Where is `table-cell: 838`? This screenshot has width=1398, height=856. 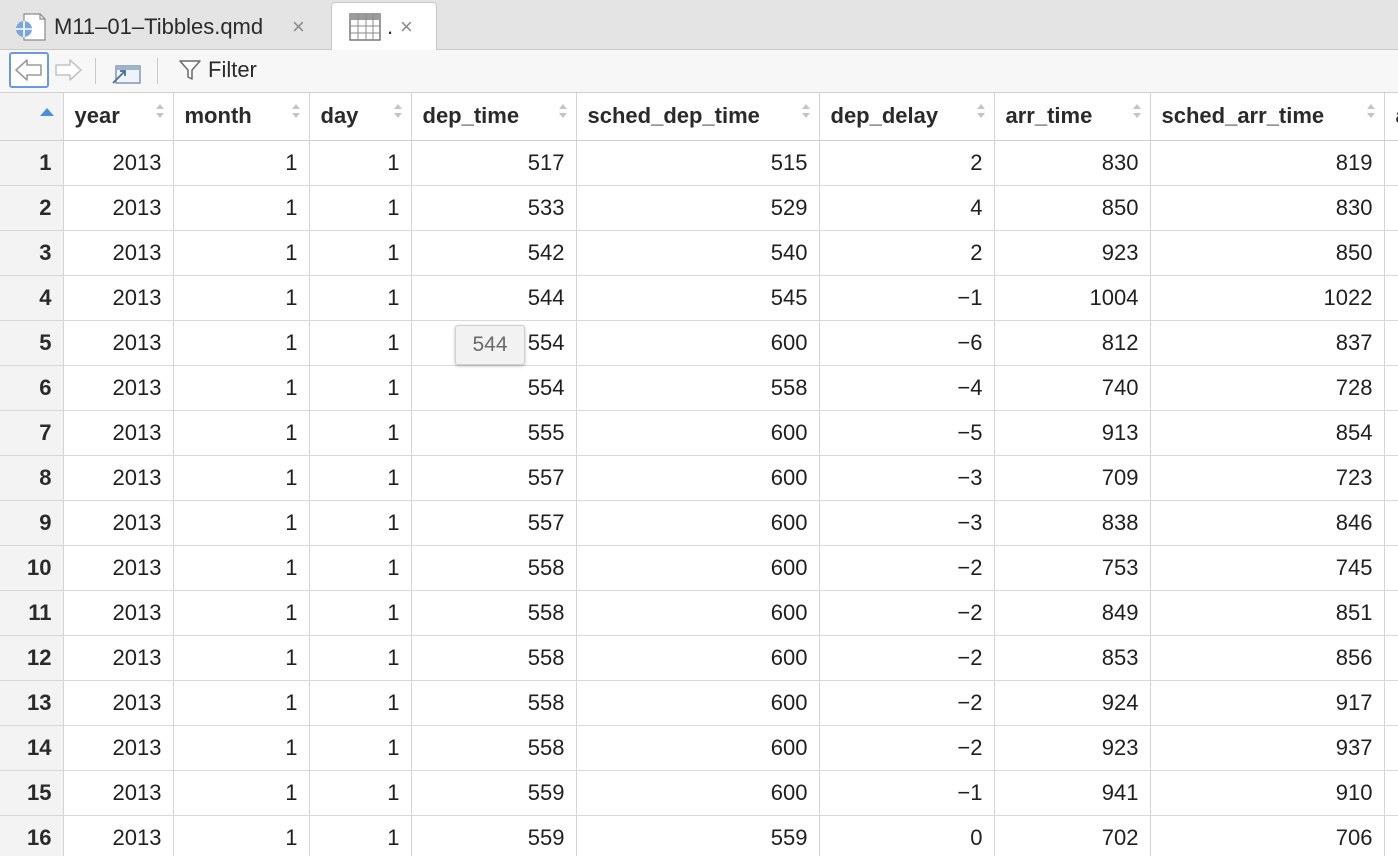 table-cell: 838 is located at coordinates (1072, 523).